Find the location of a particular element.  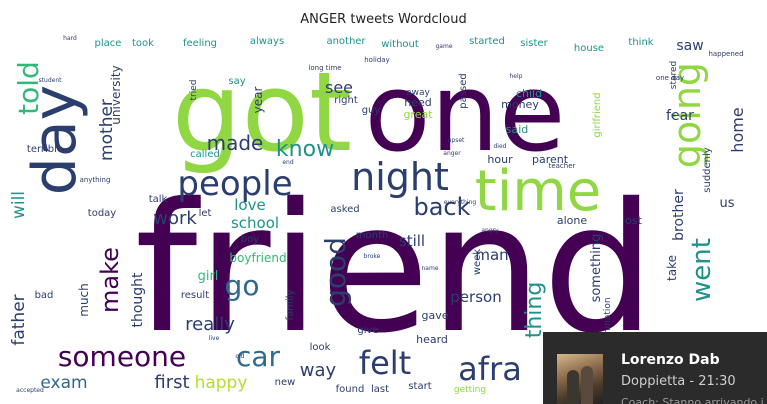

word-month: month is located at coordinates (372, 235).